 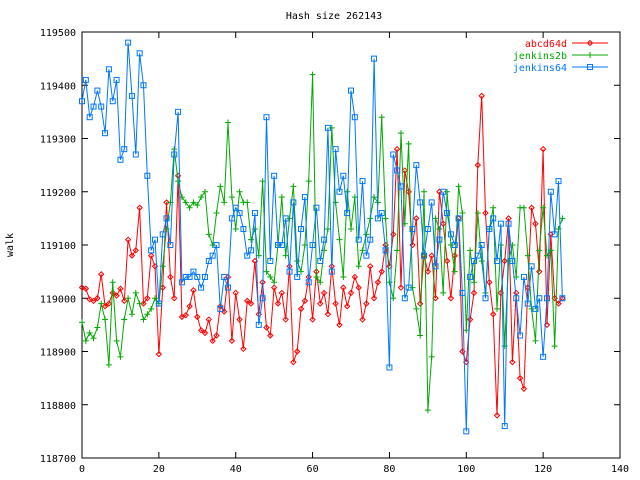 I want to click on x-tick-label: 60, so click(x=313, y=469).